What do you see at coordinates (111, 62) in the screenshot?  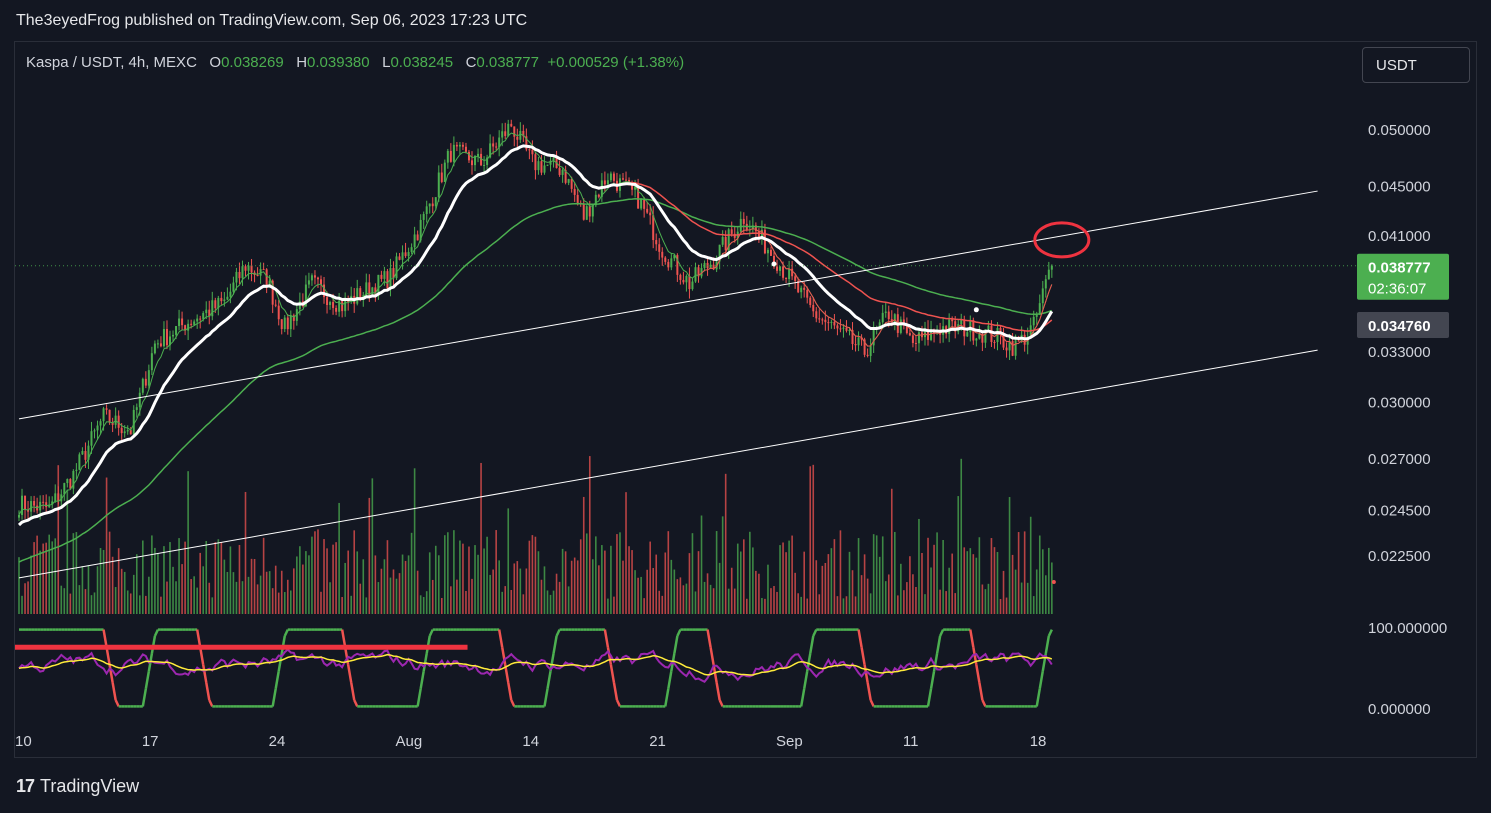 I see `symbol-label: Kaspa / USDT, 4h, MEXC` at bounding box center [111, 62].